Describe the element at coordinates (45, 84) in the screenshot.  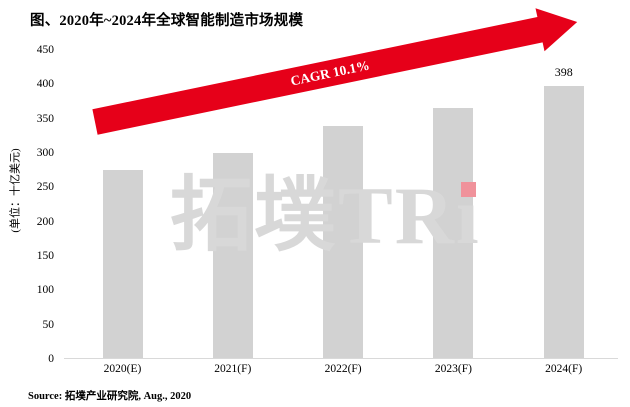
I see `y-tick-label: 400` at that location.